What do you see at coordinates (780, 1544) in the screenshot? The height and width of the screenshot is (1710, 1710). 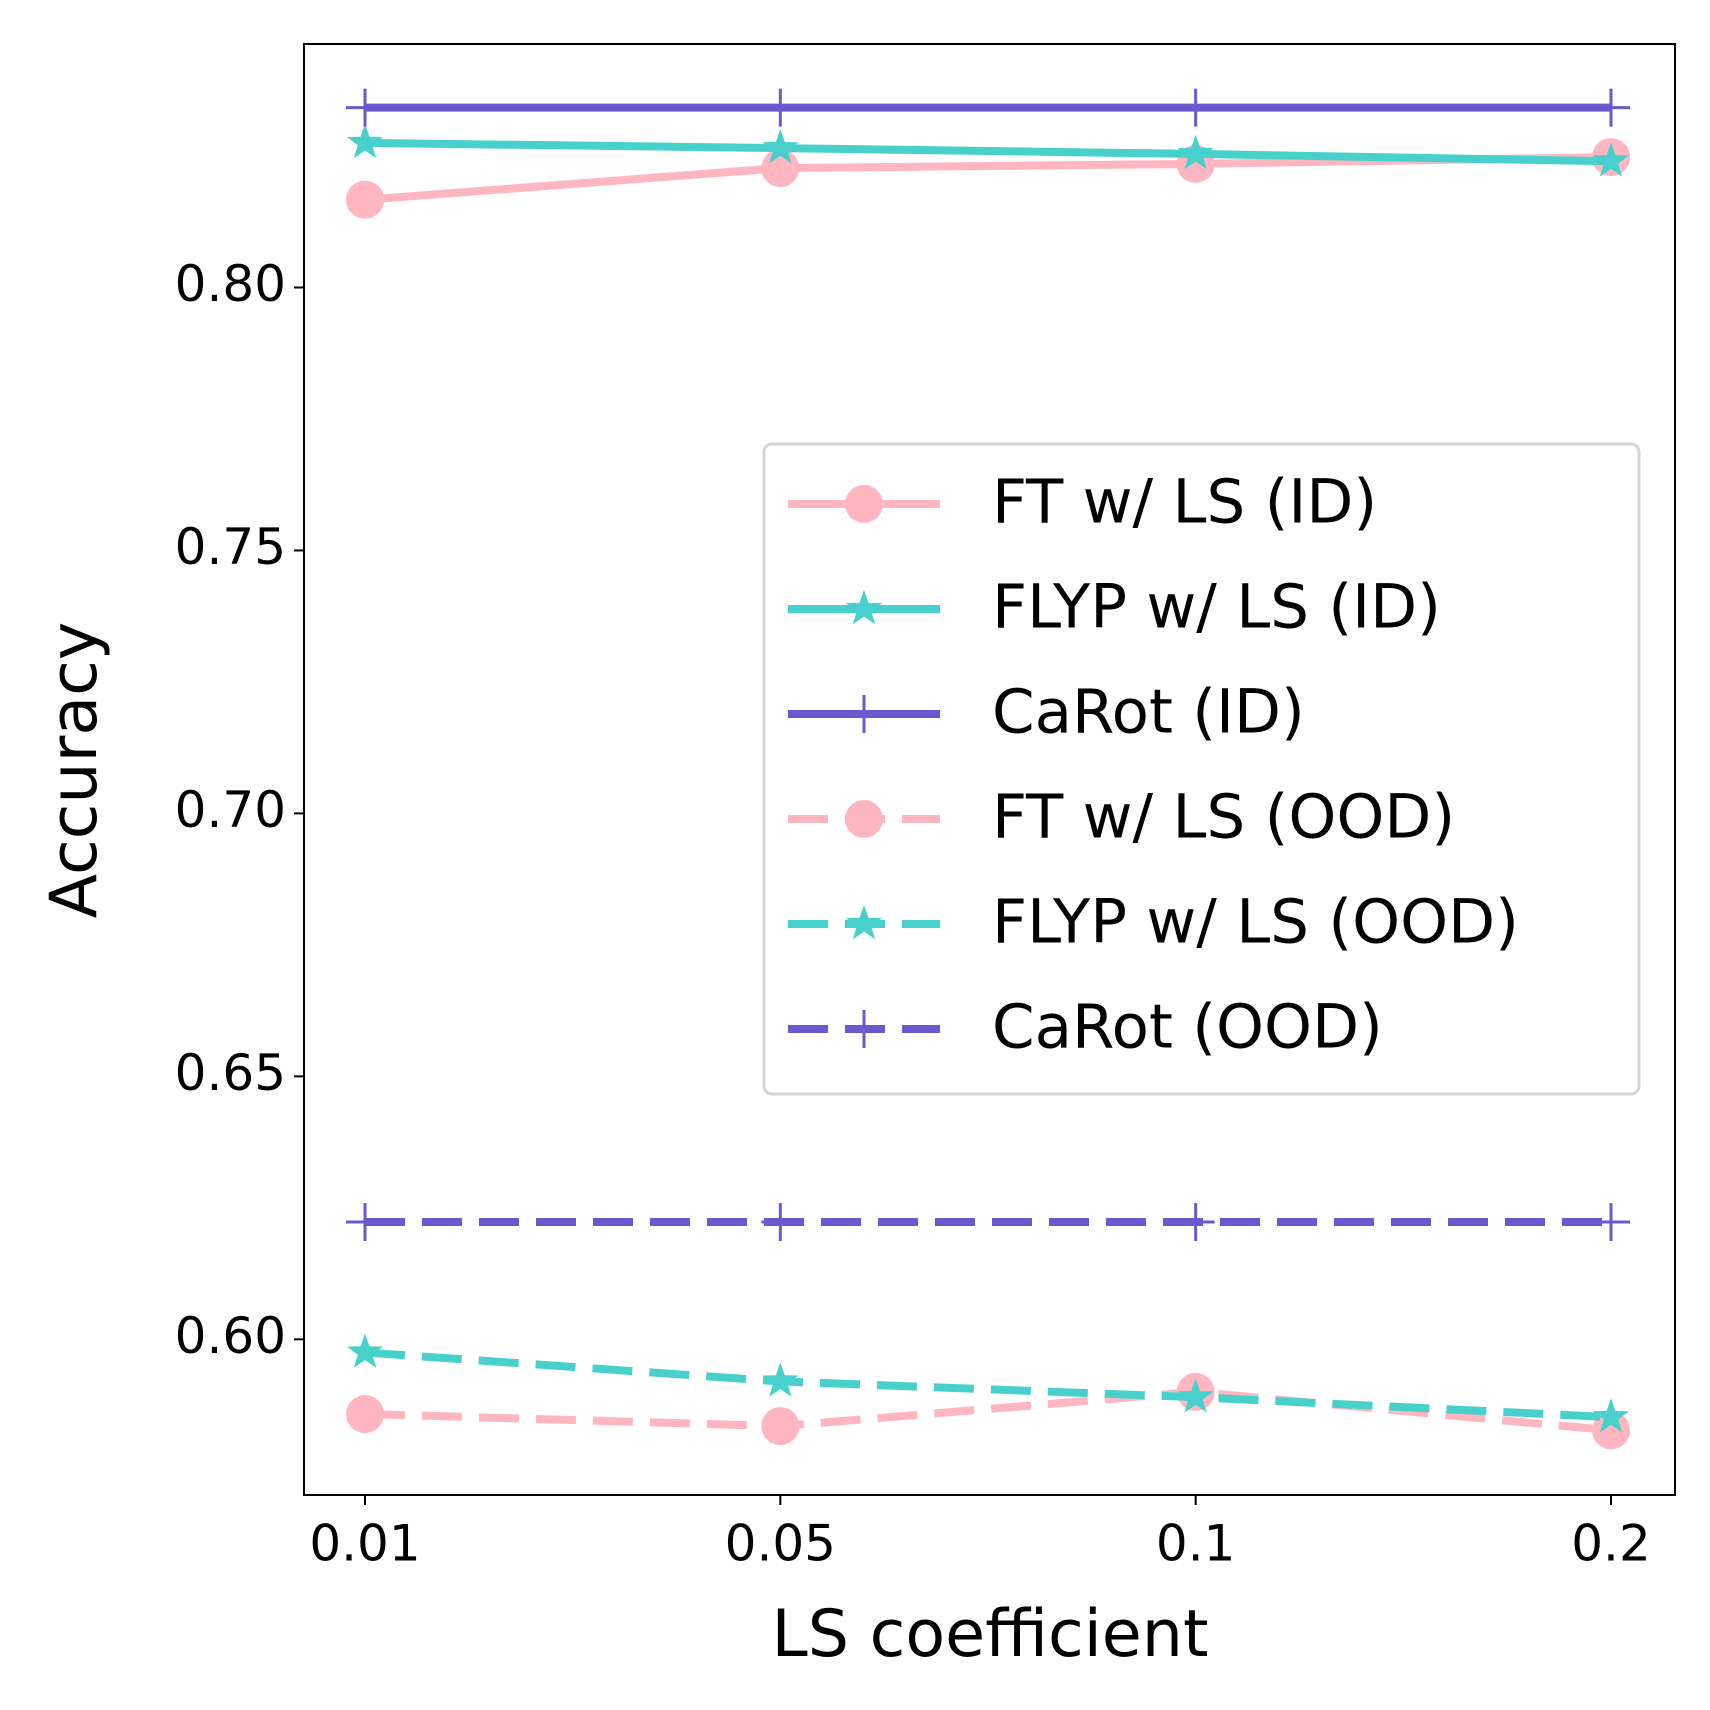 I see `x-tick-label: 0.05` at bounding box center [780, 1544].